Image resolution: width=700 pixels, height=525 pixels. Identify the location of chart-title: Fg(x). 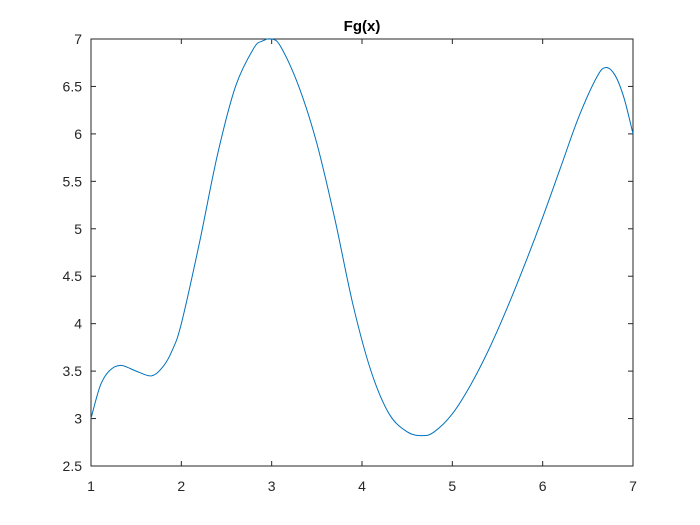
(362, 26).